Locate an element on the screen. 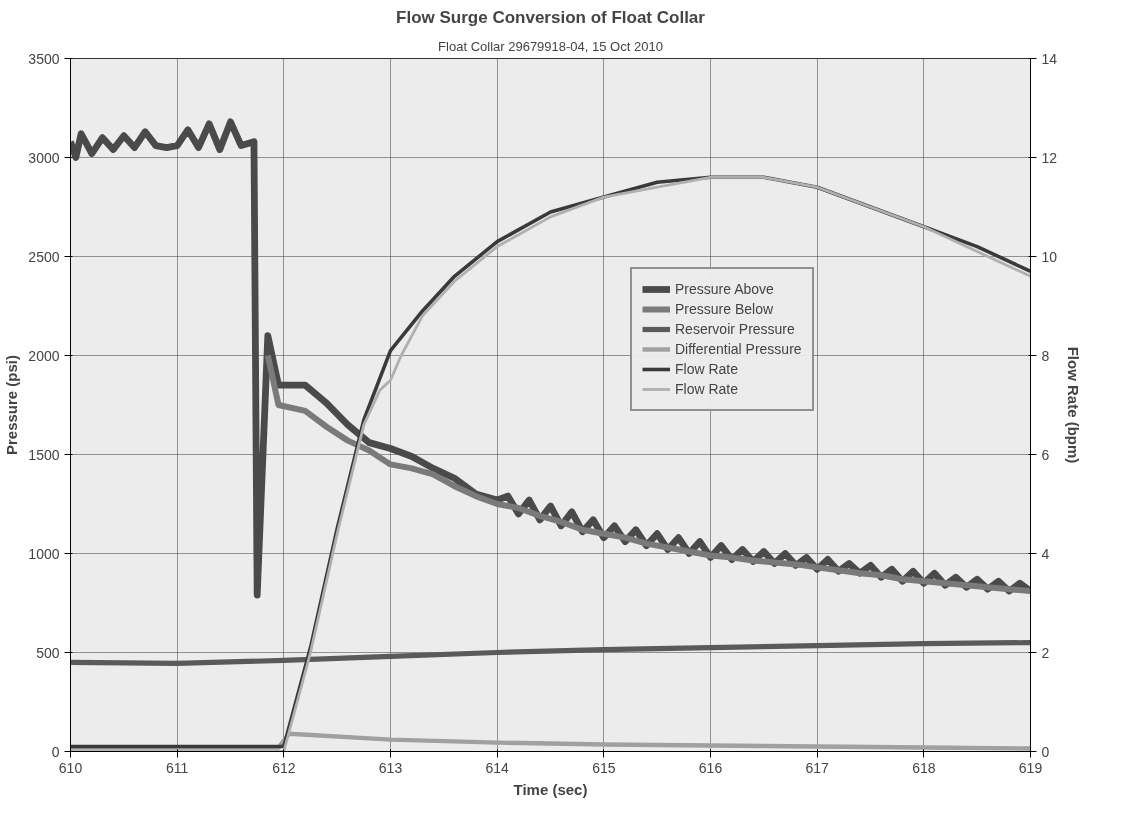 The image size is (1133, 823). y2-tick-label: 14 is located at coordinates (1049, 58).